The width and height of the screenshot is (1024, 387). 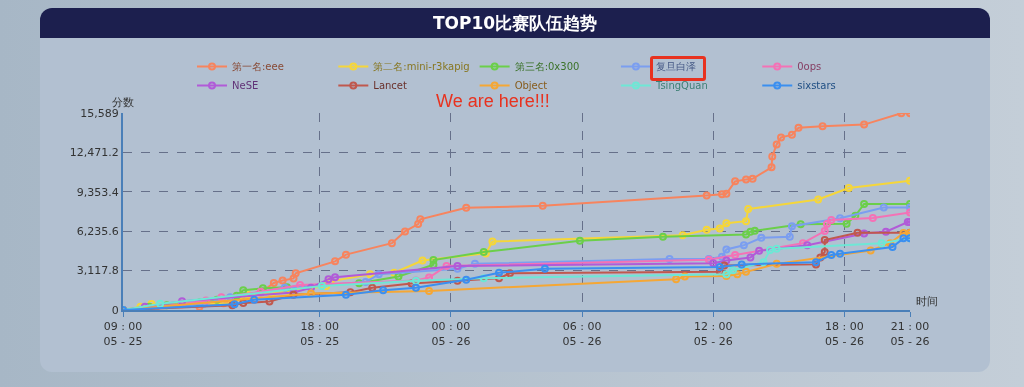 I want to click on legend-label: 复旦白泽, so click(x=675, y=67).